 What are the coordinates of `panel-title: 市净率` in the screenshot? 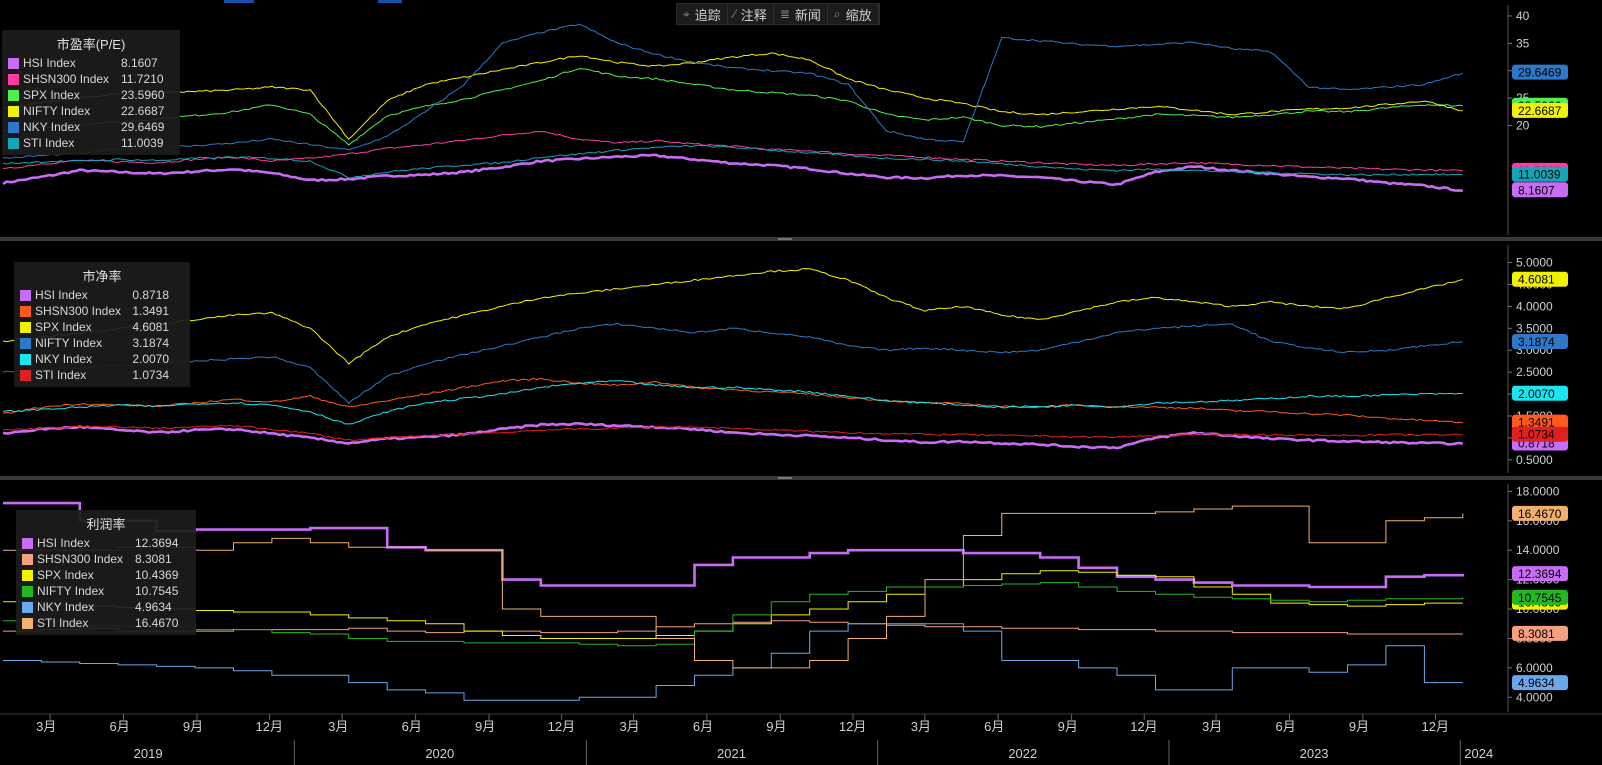 It's located at (102, 276).